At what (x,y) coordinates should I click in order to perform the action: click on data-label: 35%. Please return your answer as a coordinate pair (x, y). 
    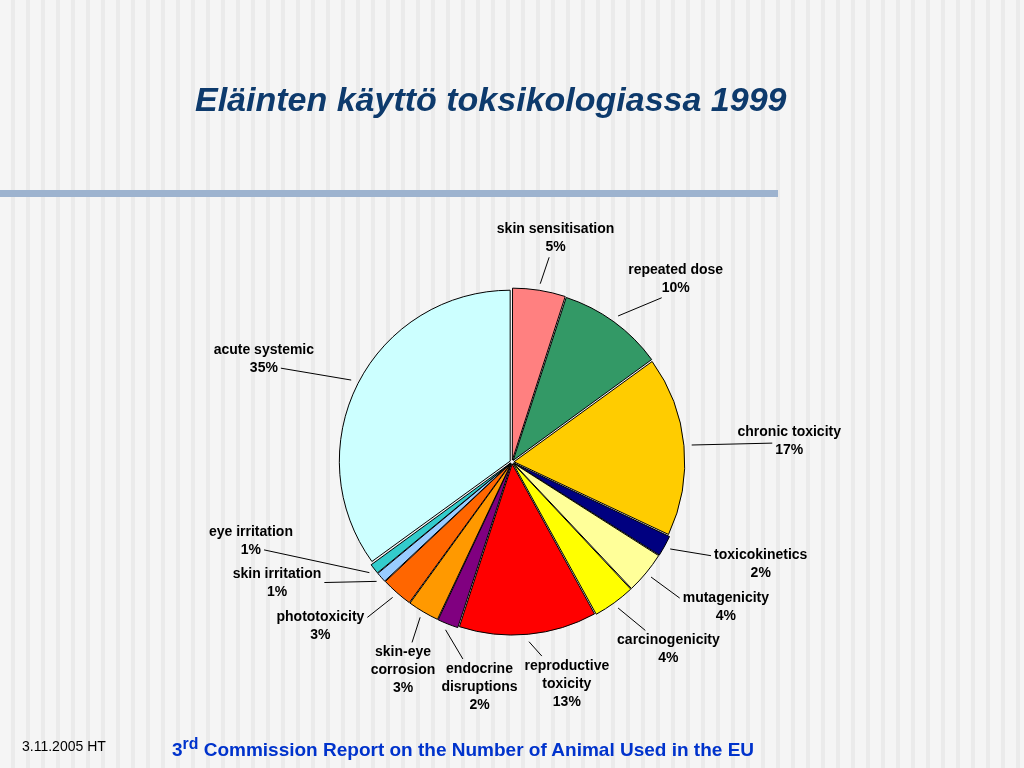
    Looking at the image, I should click on (264, 367).